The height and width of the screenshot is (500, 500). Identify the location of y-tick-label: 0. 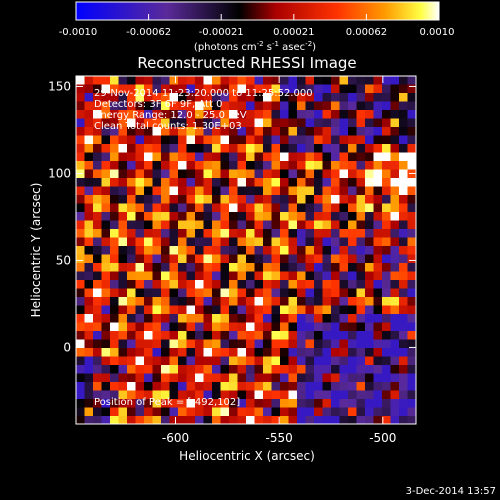
(67, 347).